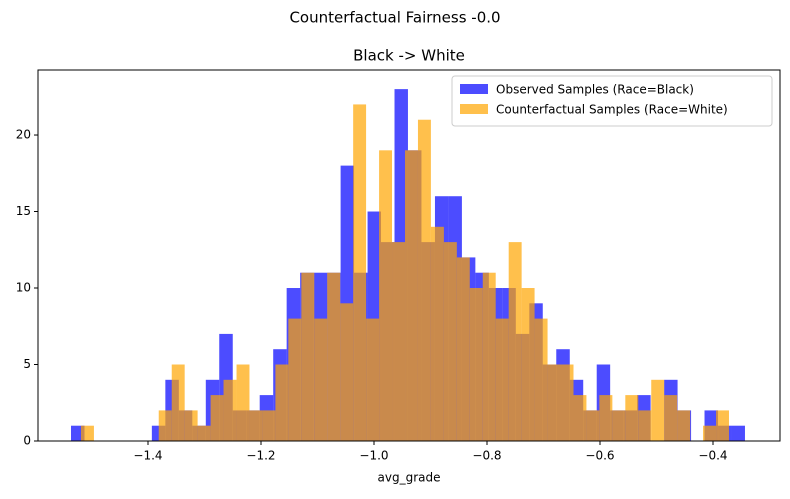 The height and width of the screenshot is (499, 790). Describe the element at coordinates (260, 456) in the screenshot. I see `x-tick-label: −1.2` at that location.